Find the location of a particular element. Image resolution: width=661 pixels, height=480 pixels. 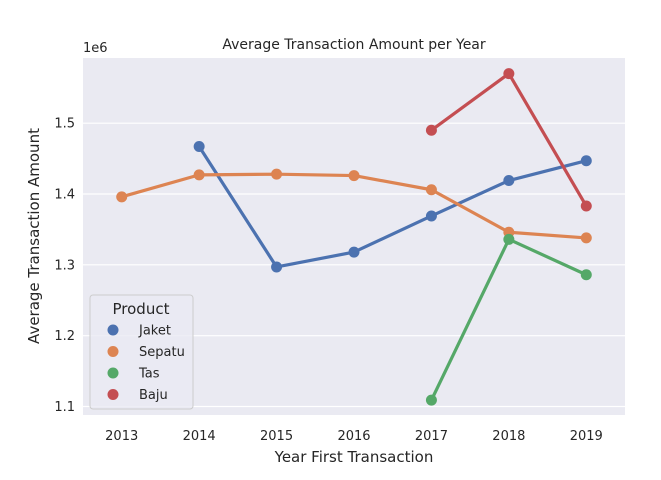

x-tick-label: 2013 is located at coordinates (121, 436).